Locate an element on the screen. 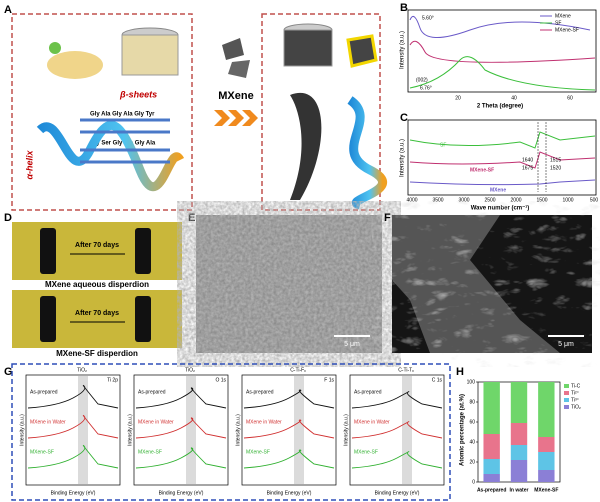 Image resolution: width=600 pixels, height=502 pixels. panel-label: E is located at coordinates (191, 218).